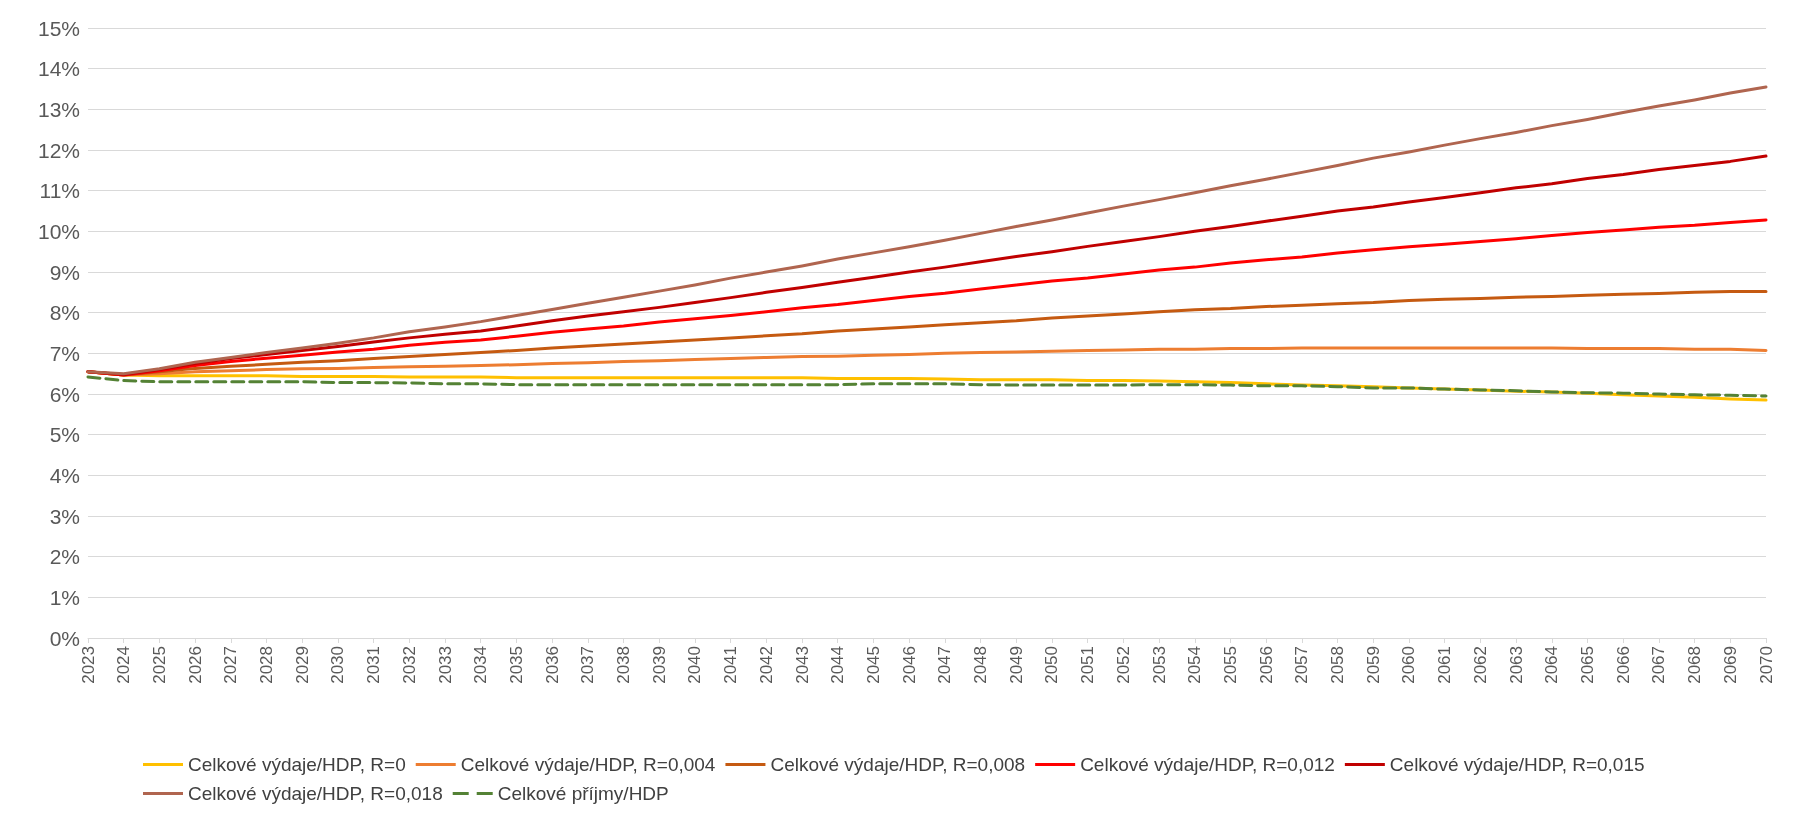 The image size is (1804, 825). What do you see at coordinates (302, 665) in the screenshot?
I see `x-tick-label: 2029` at bounding box center [302, 665].